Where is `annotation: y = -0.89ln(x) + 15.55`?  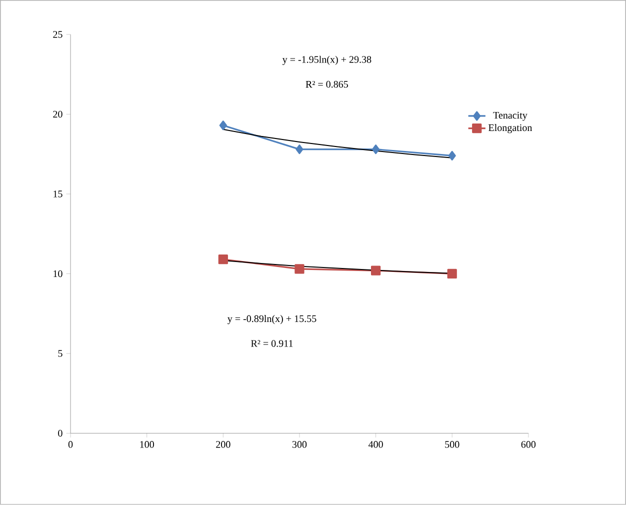 annotation: y = -0.89ln(x) + 15.55 is located at coordinates (272, 319).